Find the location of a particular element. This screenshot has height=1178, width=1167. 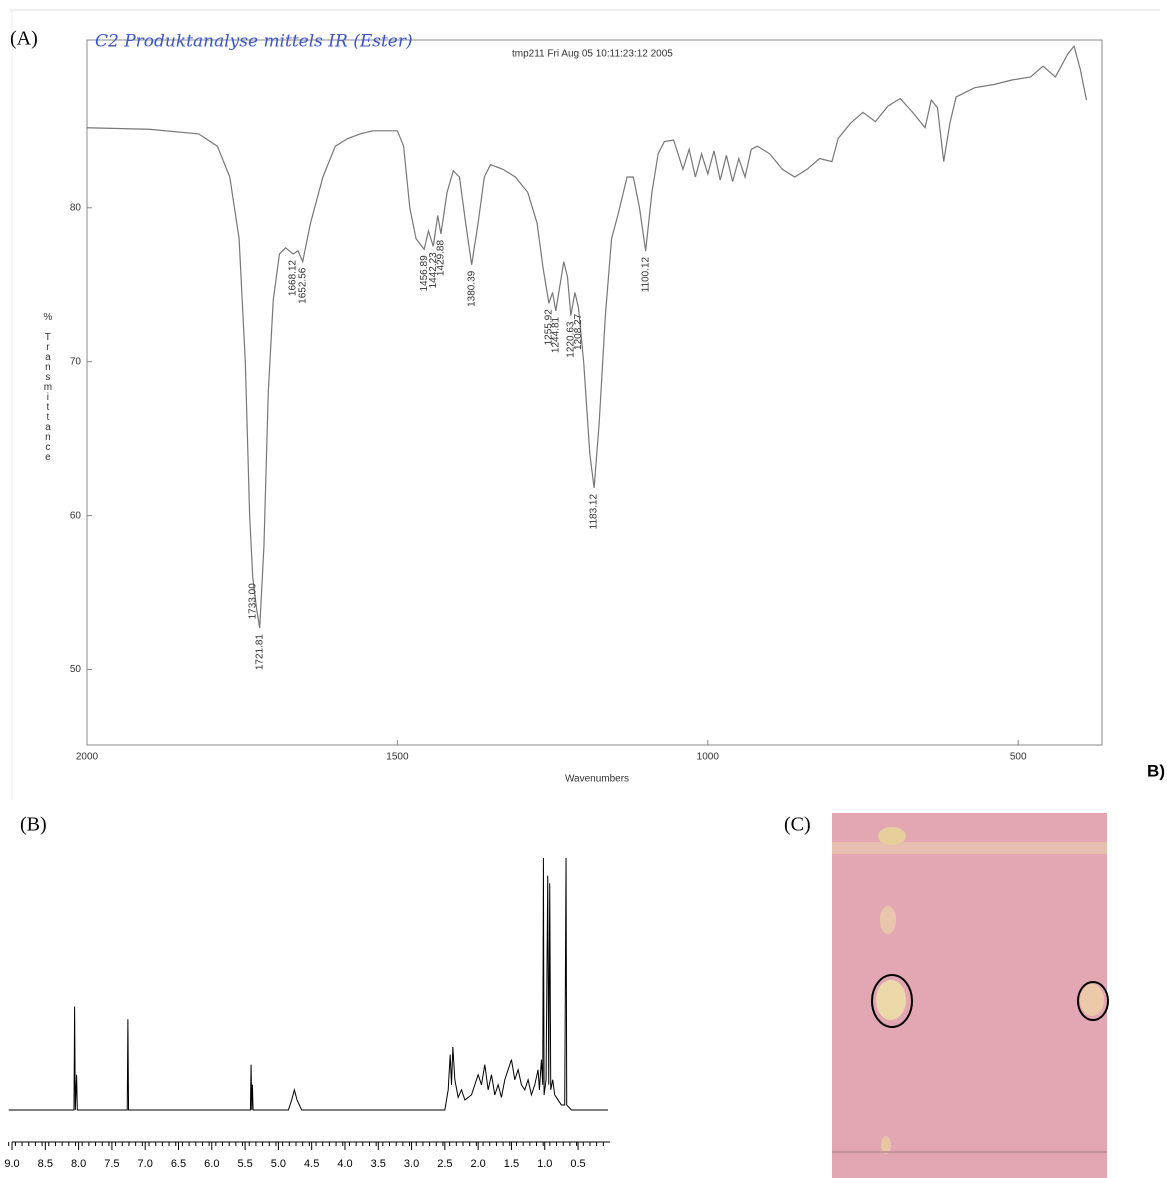

y-tick-label: 80 is located at coordinates (76, 207).